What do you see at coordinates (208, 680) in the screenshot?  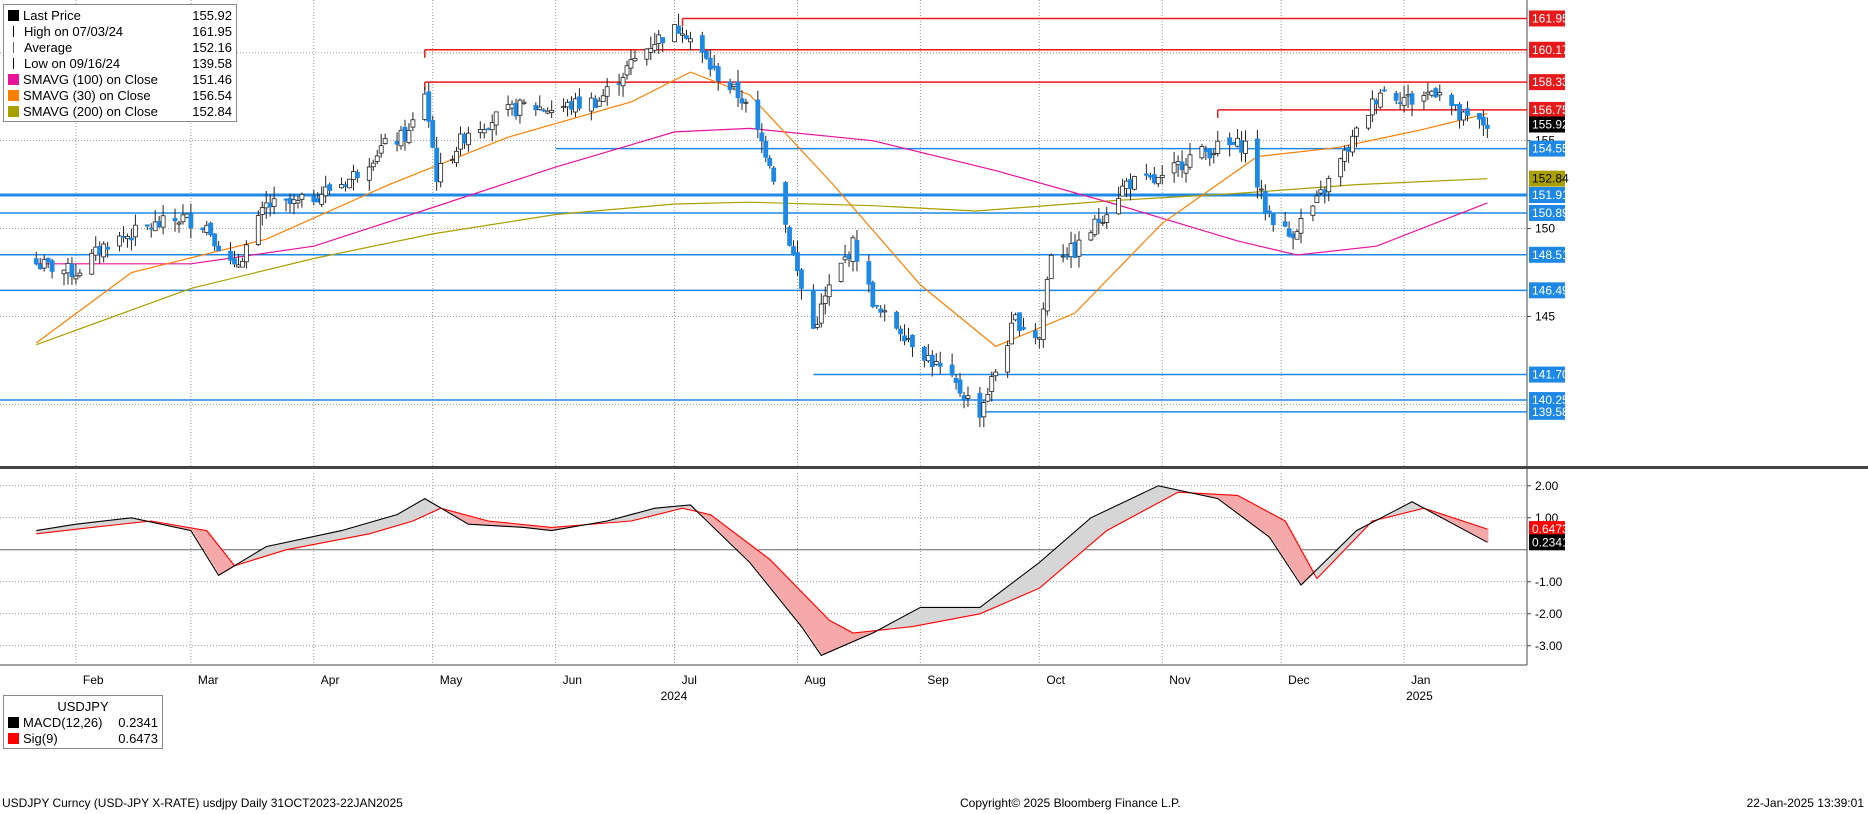 I see `month-label: Mar` at bounding box center [208, 680].